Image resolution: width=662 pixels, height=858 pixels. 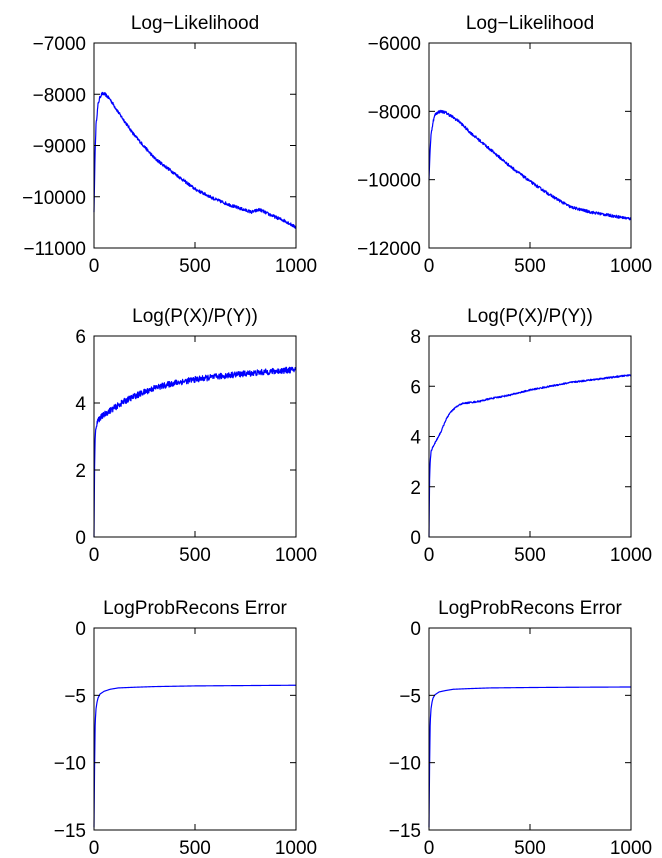 What do you see at coordinates (59, 44) in the screenshot?
I see `y-tick-label: −7000` at bounding box center [59, 44].